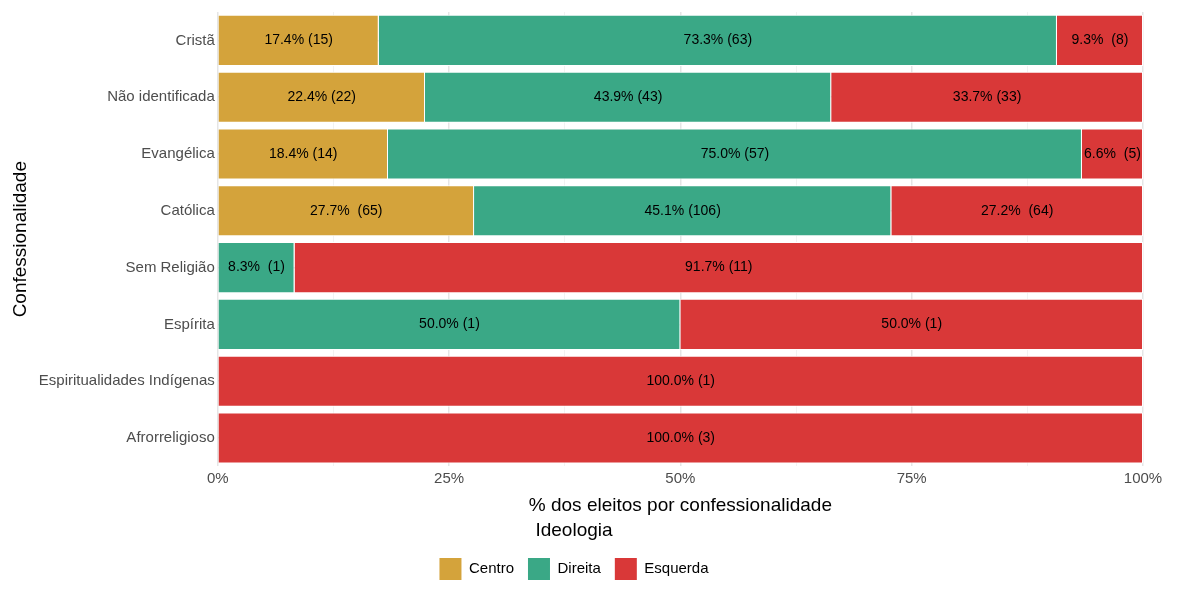 The image size is (1193, 595). What do you see at coordinates (170, 437) in the screenshot?
I see `y-tick-label: Afrorreligioso` at bounding box center [170, 437].